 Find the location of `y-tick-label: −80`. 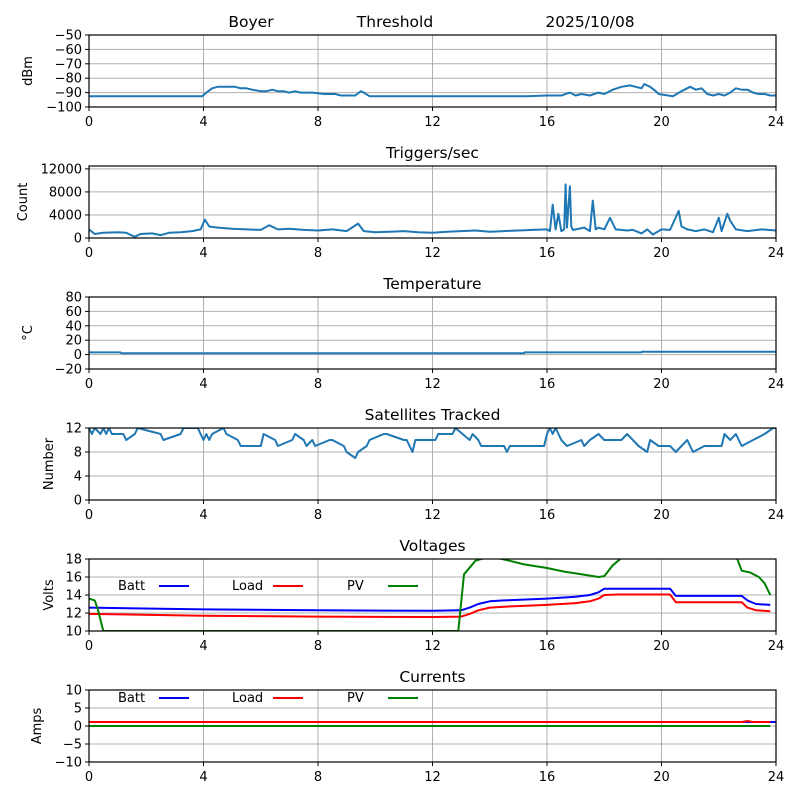

y-tick-label: −80 is located at coordinates (68, 79).